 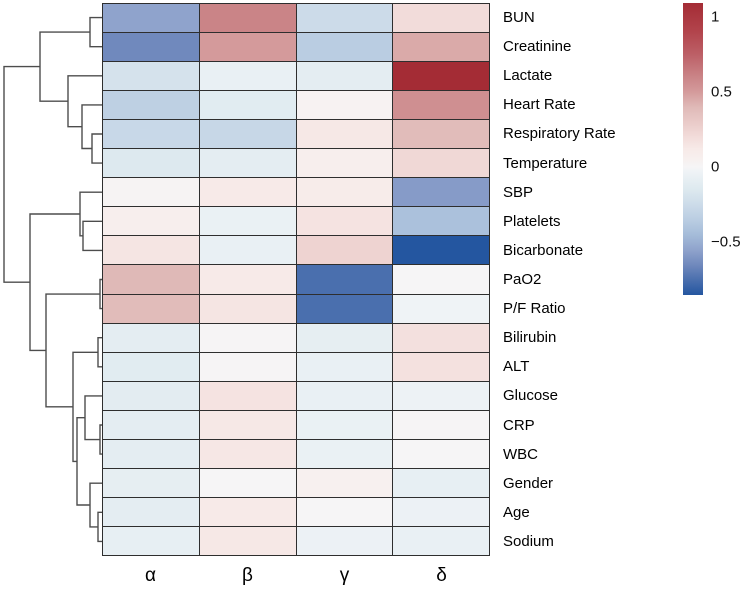 I want to click on row-label: Glucose, so click(x=531, y=396).